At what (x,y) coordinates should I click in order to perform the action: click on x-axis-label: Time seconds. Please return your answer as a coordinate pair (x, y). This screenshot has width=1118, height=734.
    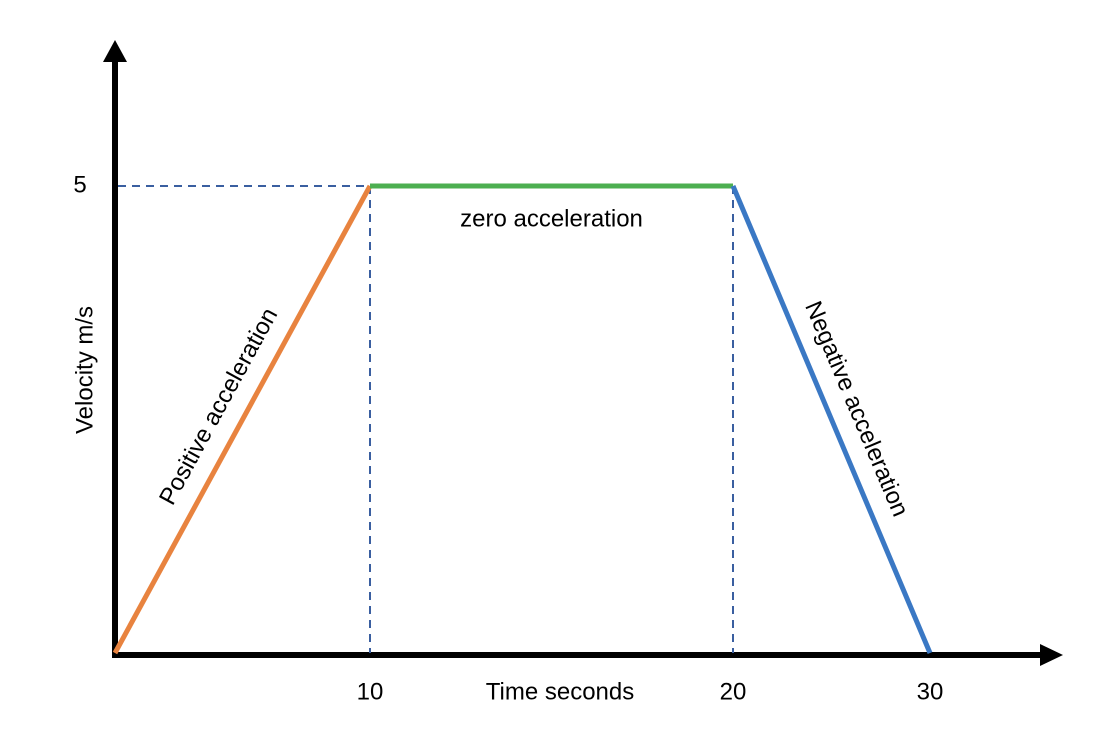
    Looking at the image, I should click on (560, 691).